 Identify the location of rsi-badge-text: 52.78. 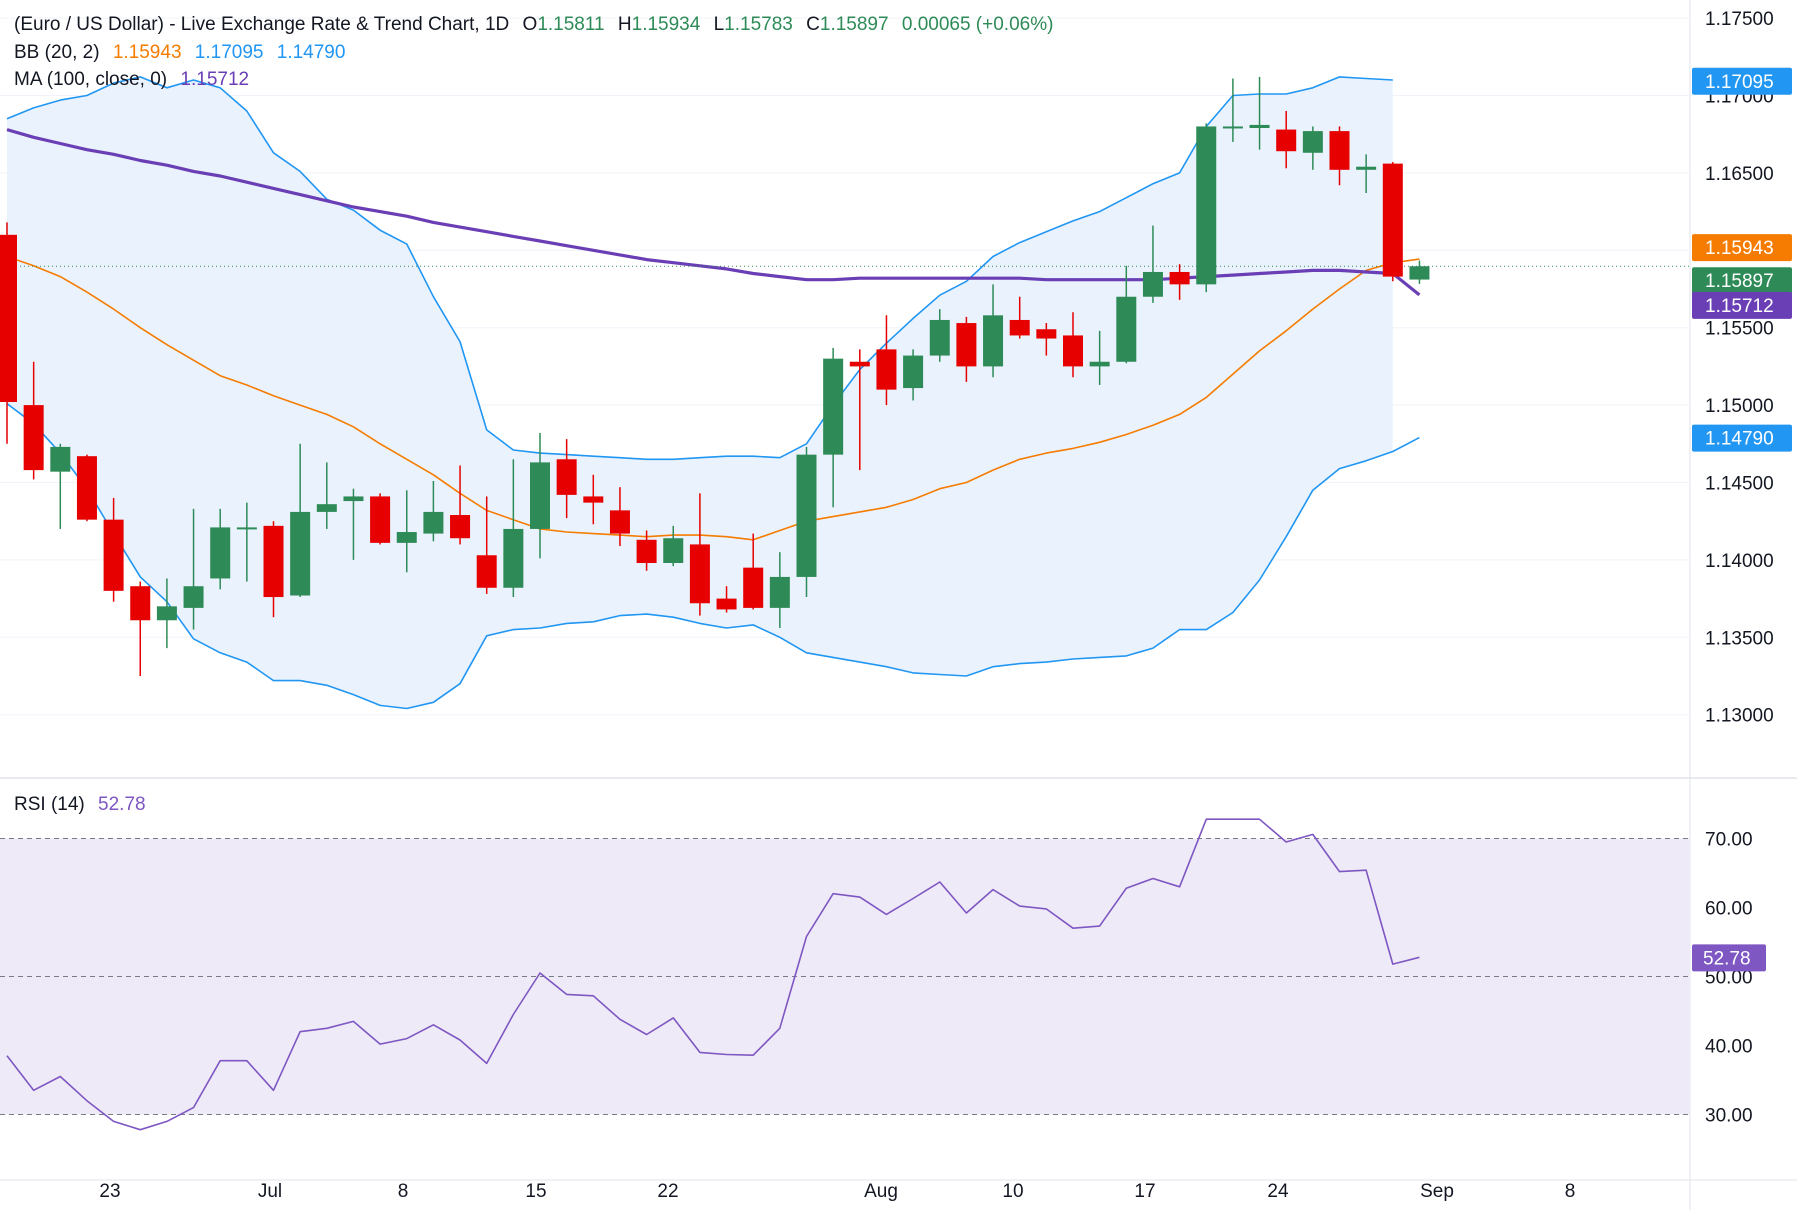
(1727, 958).